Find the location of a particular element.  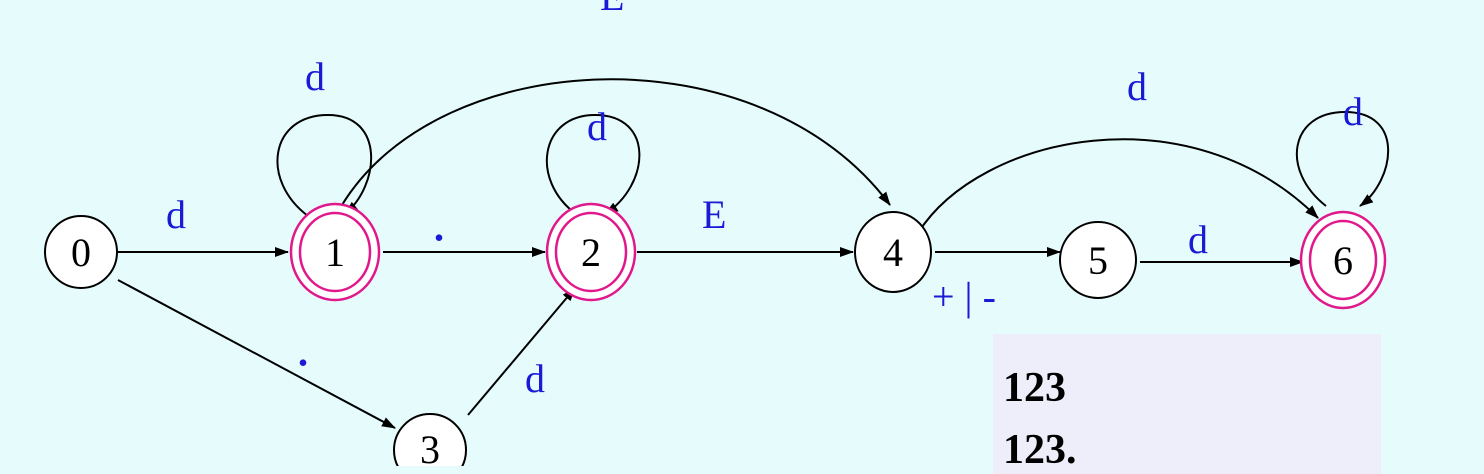

edge-label-2-2: d is located at coordinates (597, 126).